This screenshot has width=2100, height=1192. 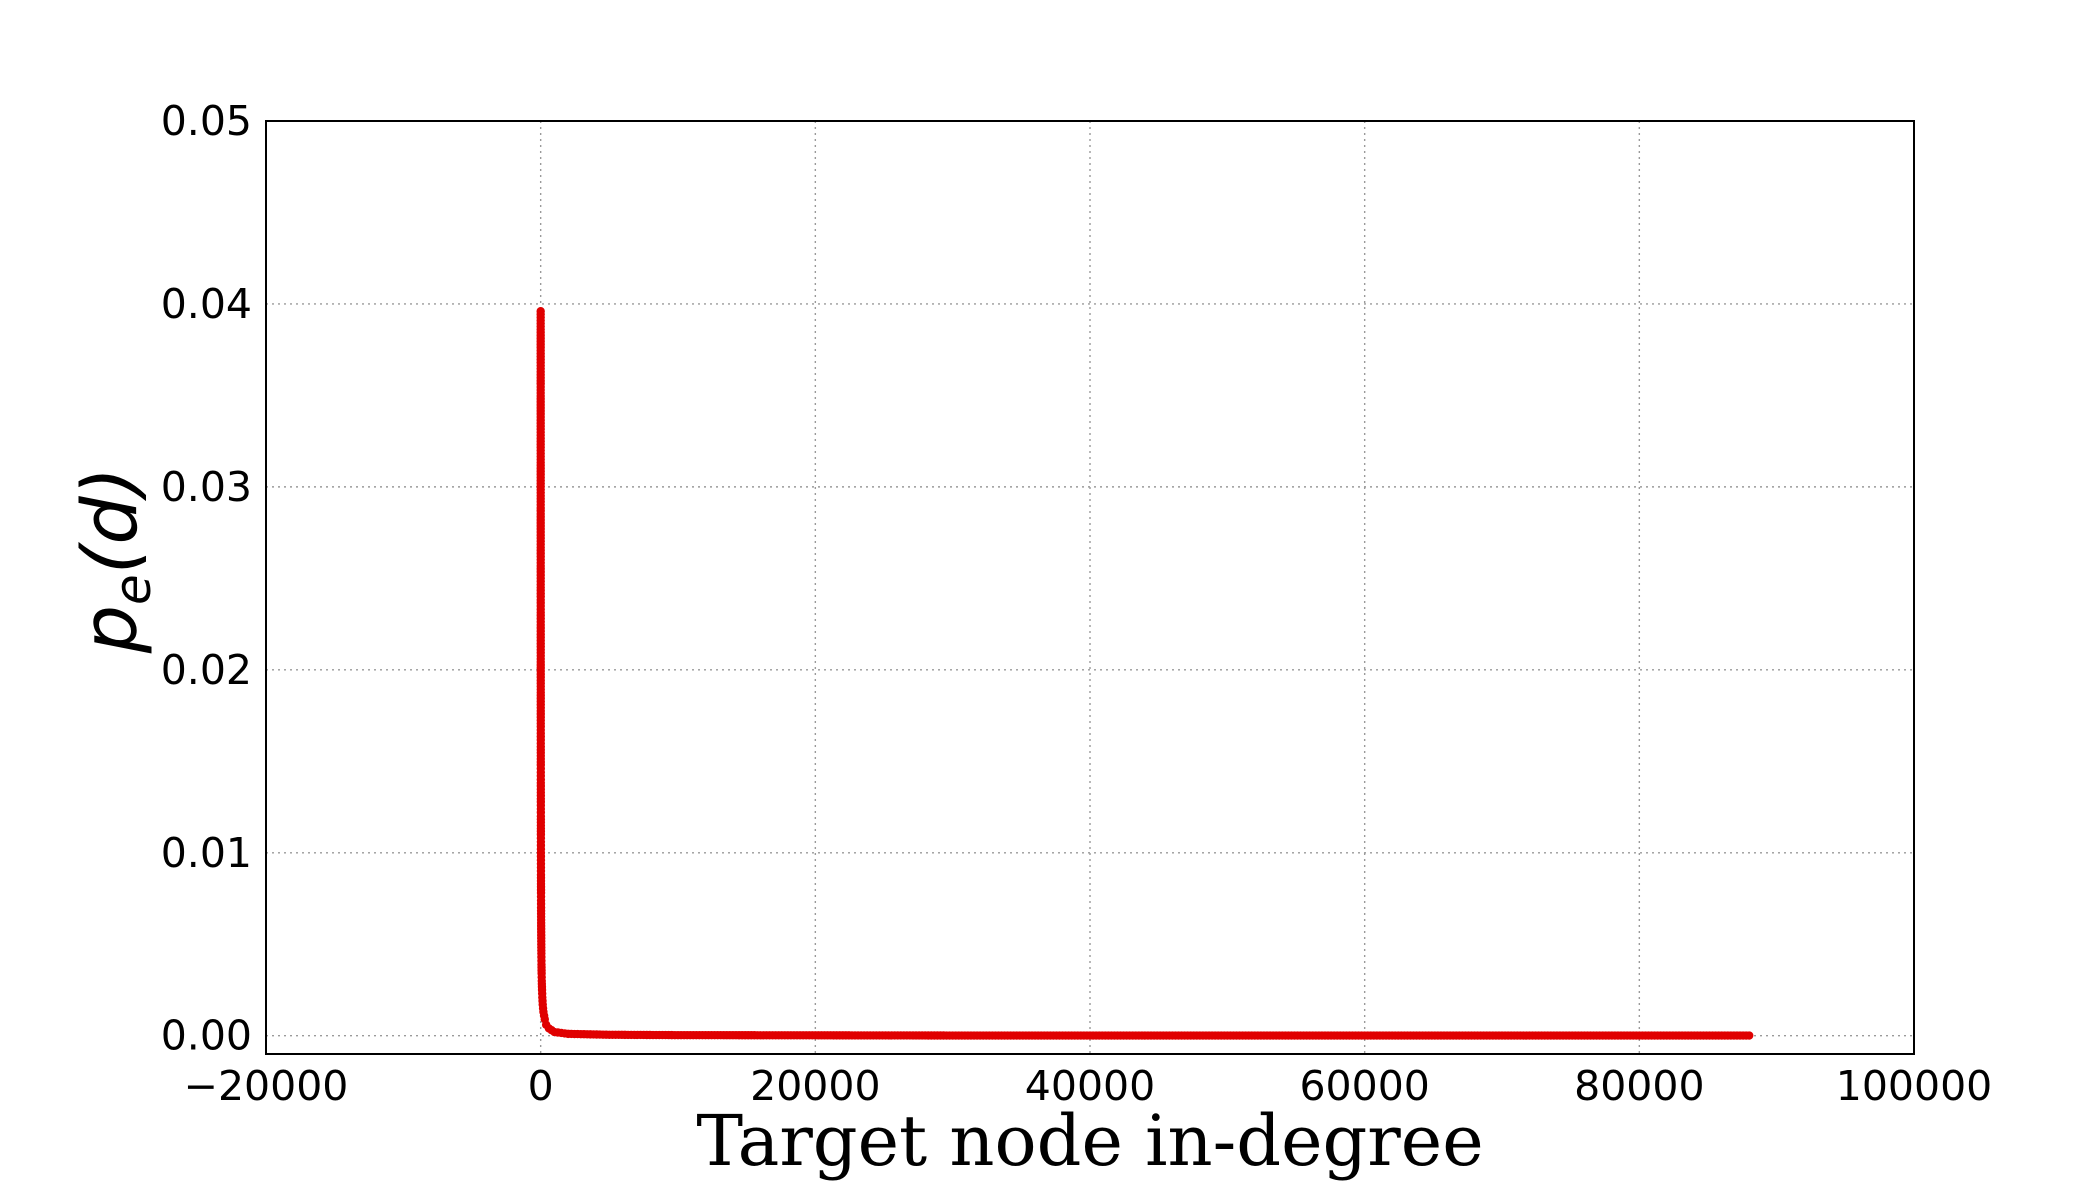 I want to click on x-tick-label: 60000, so click(x=1364, y=1086).